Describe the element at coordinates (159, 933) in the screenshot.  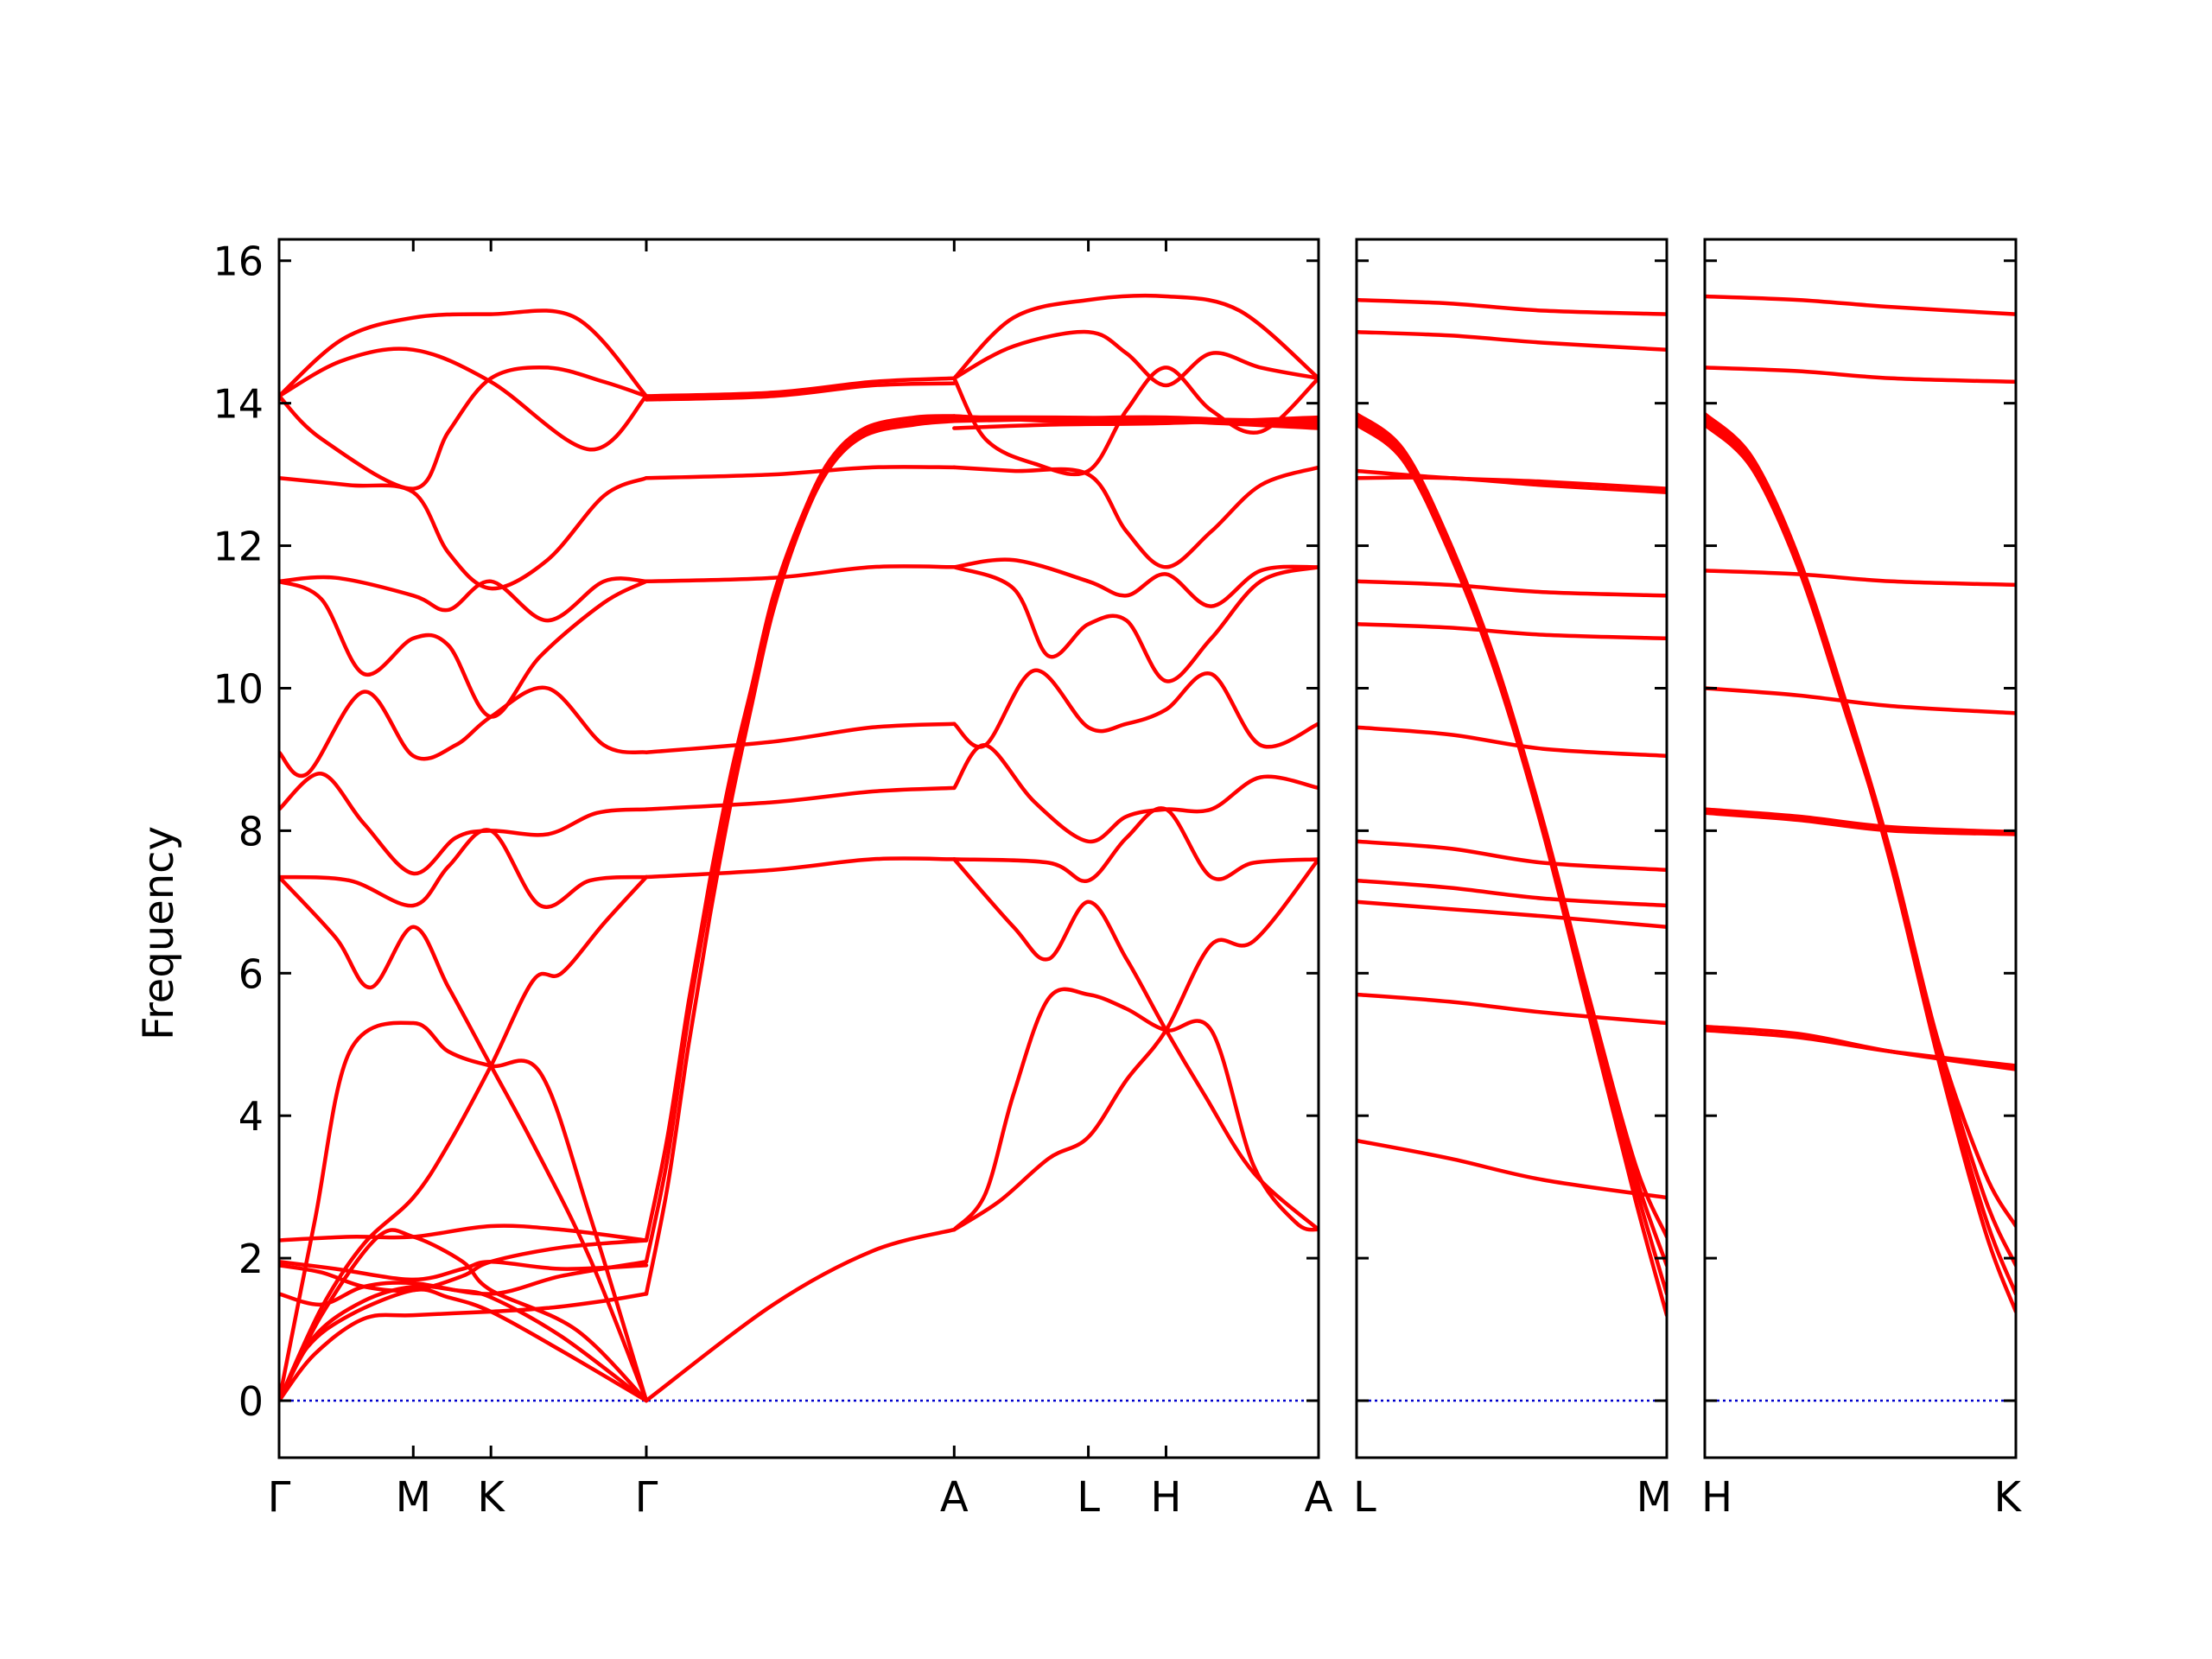
I see `y-axis-label: Frequency` at that location.